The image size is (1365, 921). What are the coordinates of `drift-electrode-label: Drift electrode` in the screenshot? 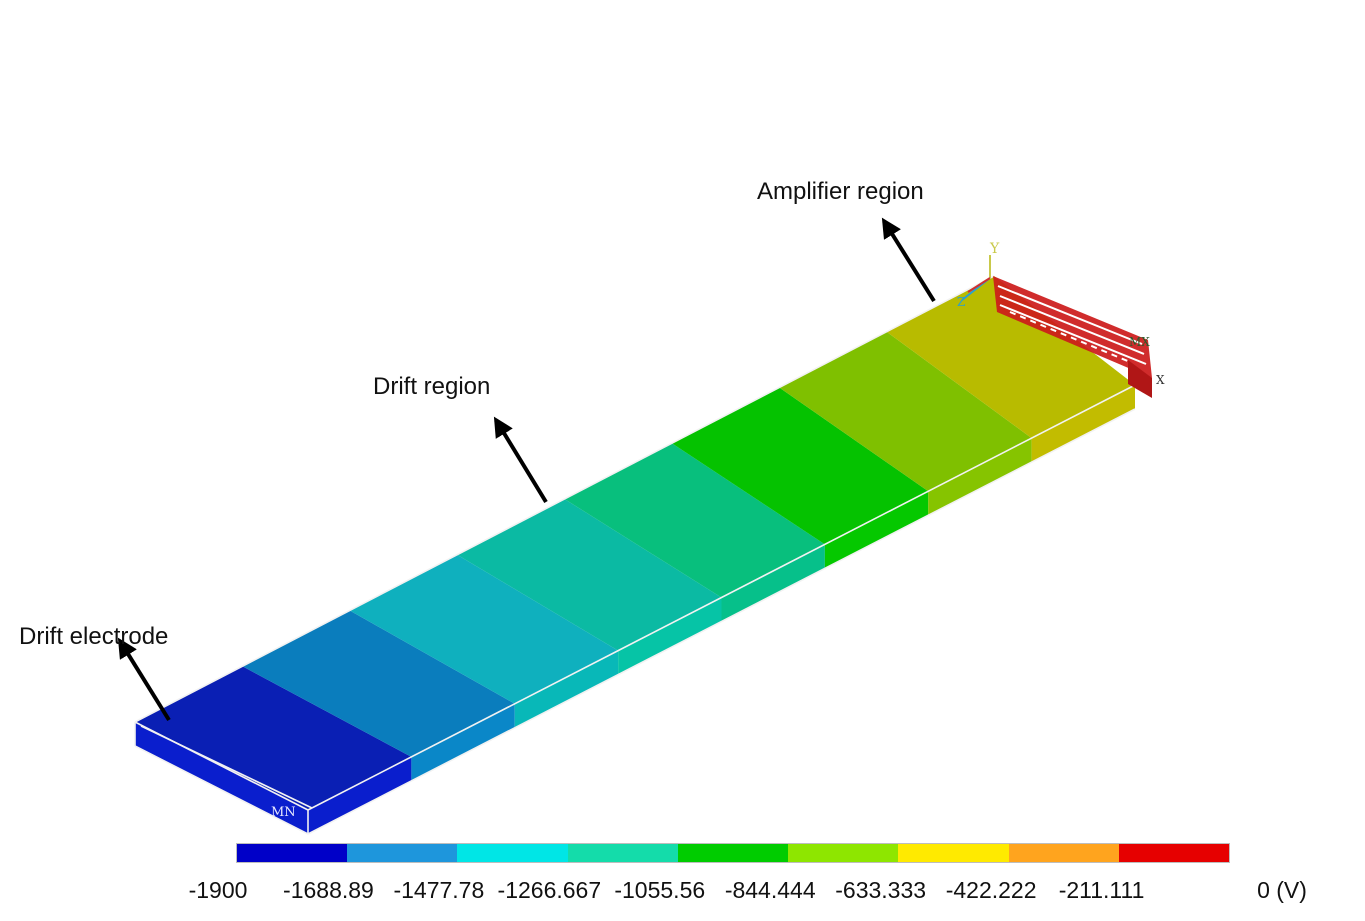 It's located at (94, 636).